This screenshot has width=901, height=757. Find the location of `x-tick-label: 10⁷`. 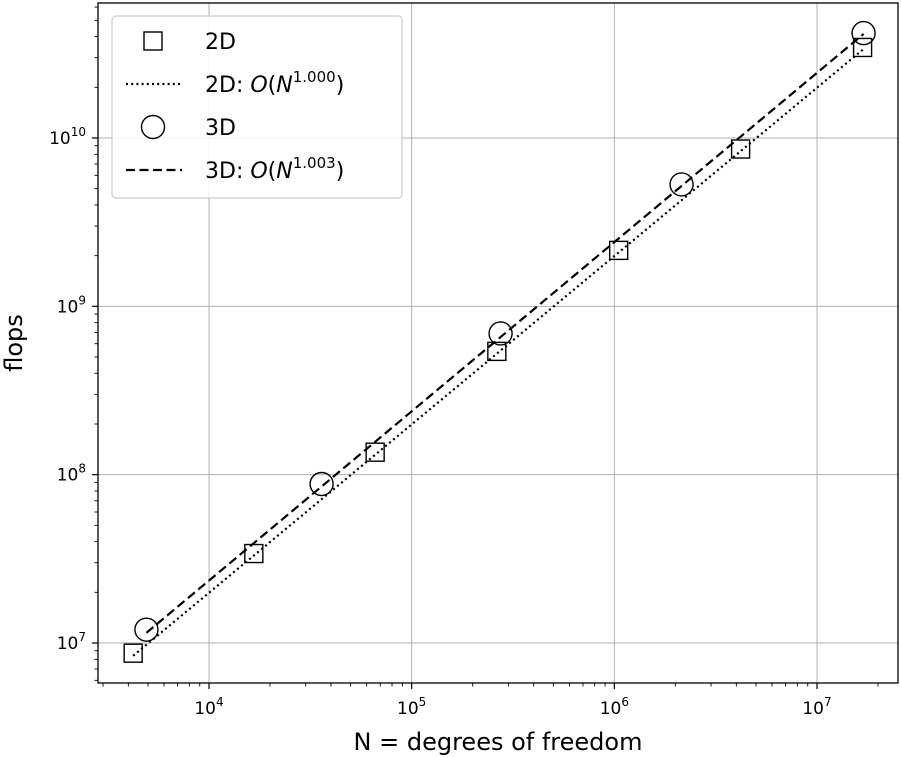

x-tick-label: 10⁷ is located at coordinates (816, 707).